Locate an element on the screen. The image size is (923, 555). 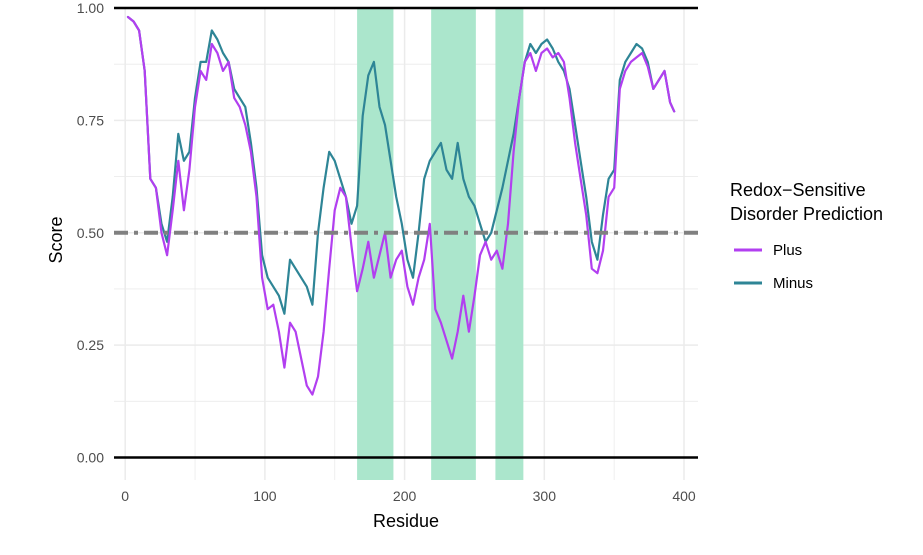
x-tick-label: 300 is located at coordinates (545, 496).